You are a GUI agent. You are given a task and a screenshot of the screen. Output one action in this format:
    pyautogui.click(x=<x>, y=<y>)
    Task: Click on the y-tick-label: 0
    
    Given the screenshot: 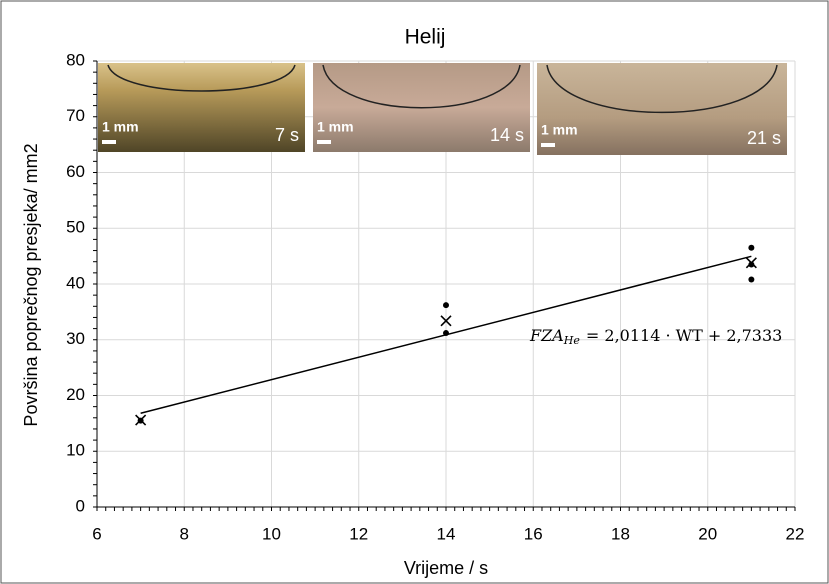 What is the action you would take?
    pyautogui.click(x=80, y=505)
    